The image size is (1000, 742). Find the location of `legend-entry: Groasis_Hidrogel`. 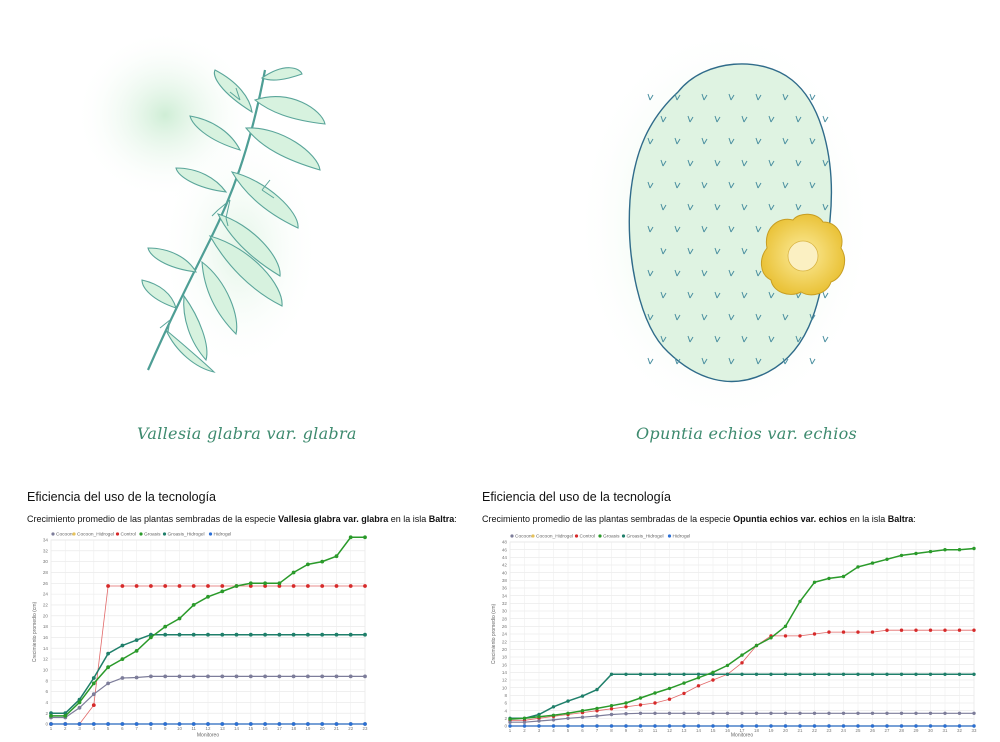

legend-entry: Groasis_Hidrogel is located at coordinates (186, 535).